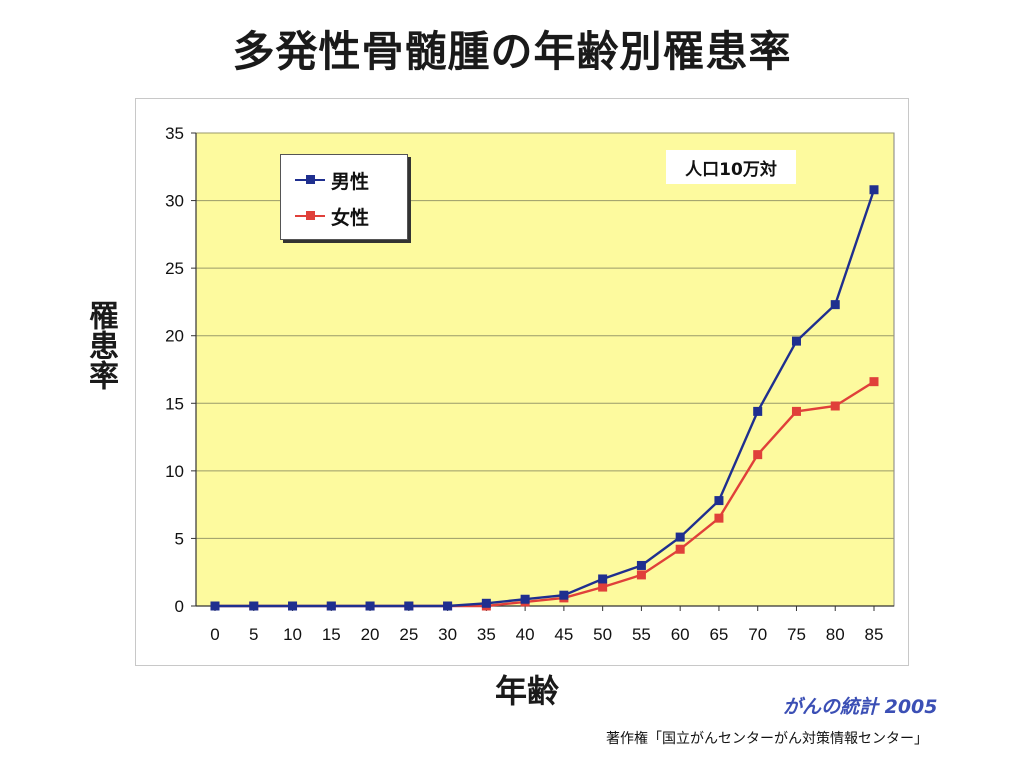 This screenshot has width=1024, height=768. What do you see at coordinates (179, 606) in the screenshot?
I see `y-tick-label: 0` at bounding box center [179, 606].